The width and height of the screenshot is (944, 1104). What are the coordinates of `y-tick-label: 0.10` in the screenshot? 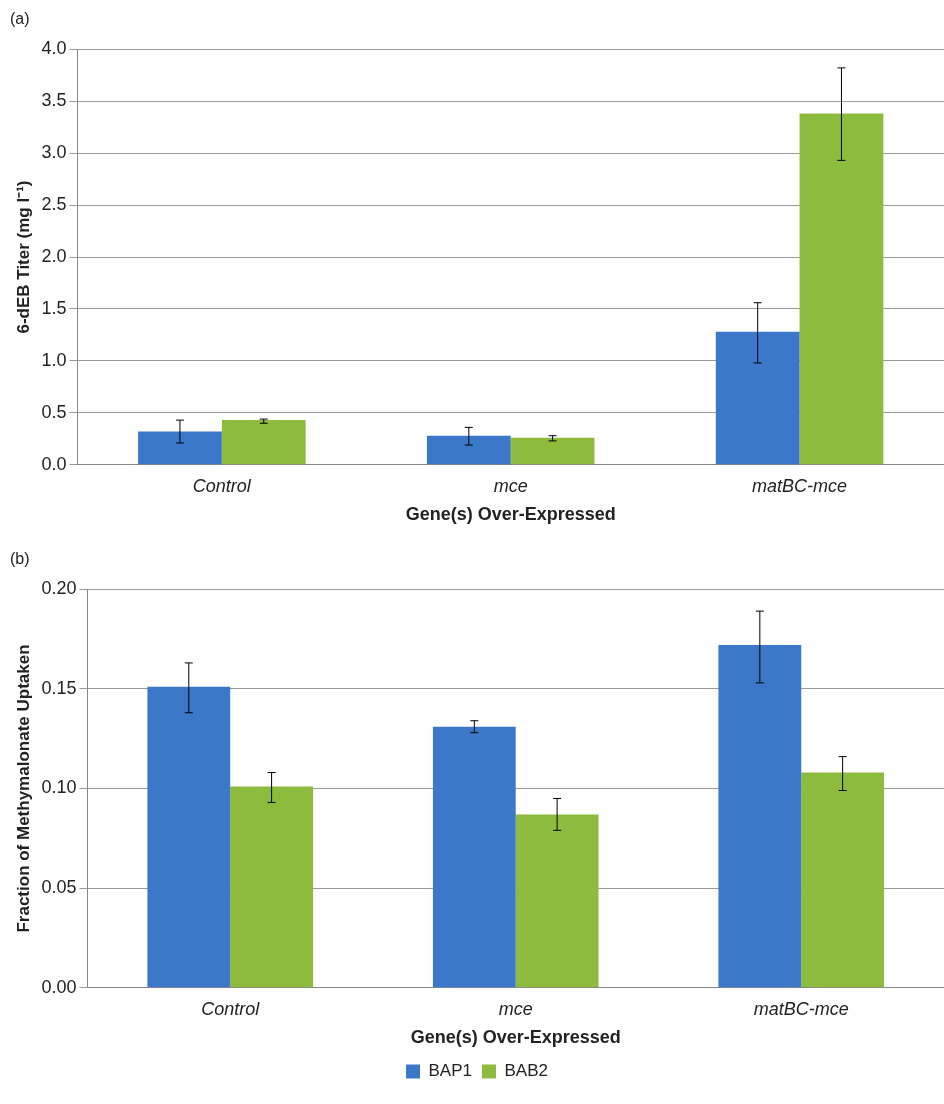 It's located at (59, 787).